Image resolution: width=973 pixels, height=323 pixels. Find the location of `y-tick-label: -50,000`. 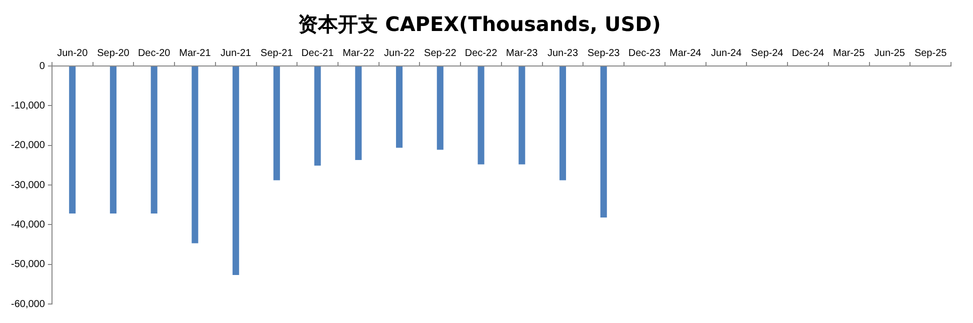

y-tick-label: -50,000 is located at coordinates (28, 264).